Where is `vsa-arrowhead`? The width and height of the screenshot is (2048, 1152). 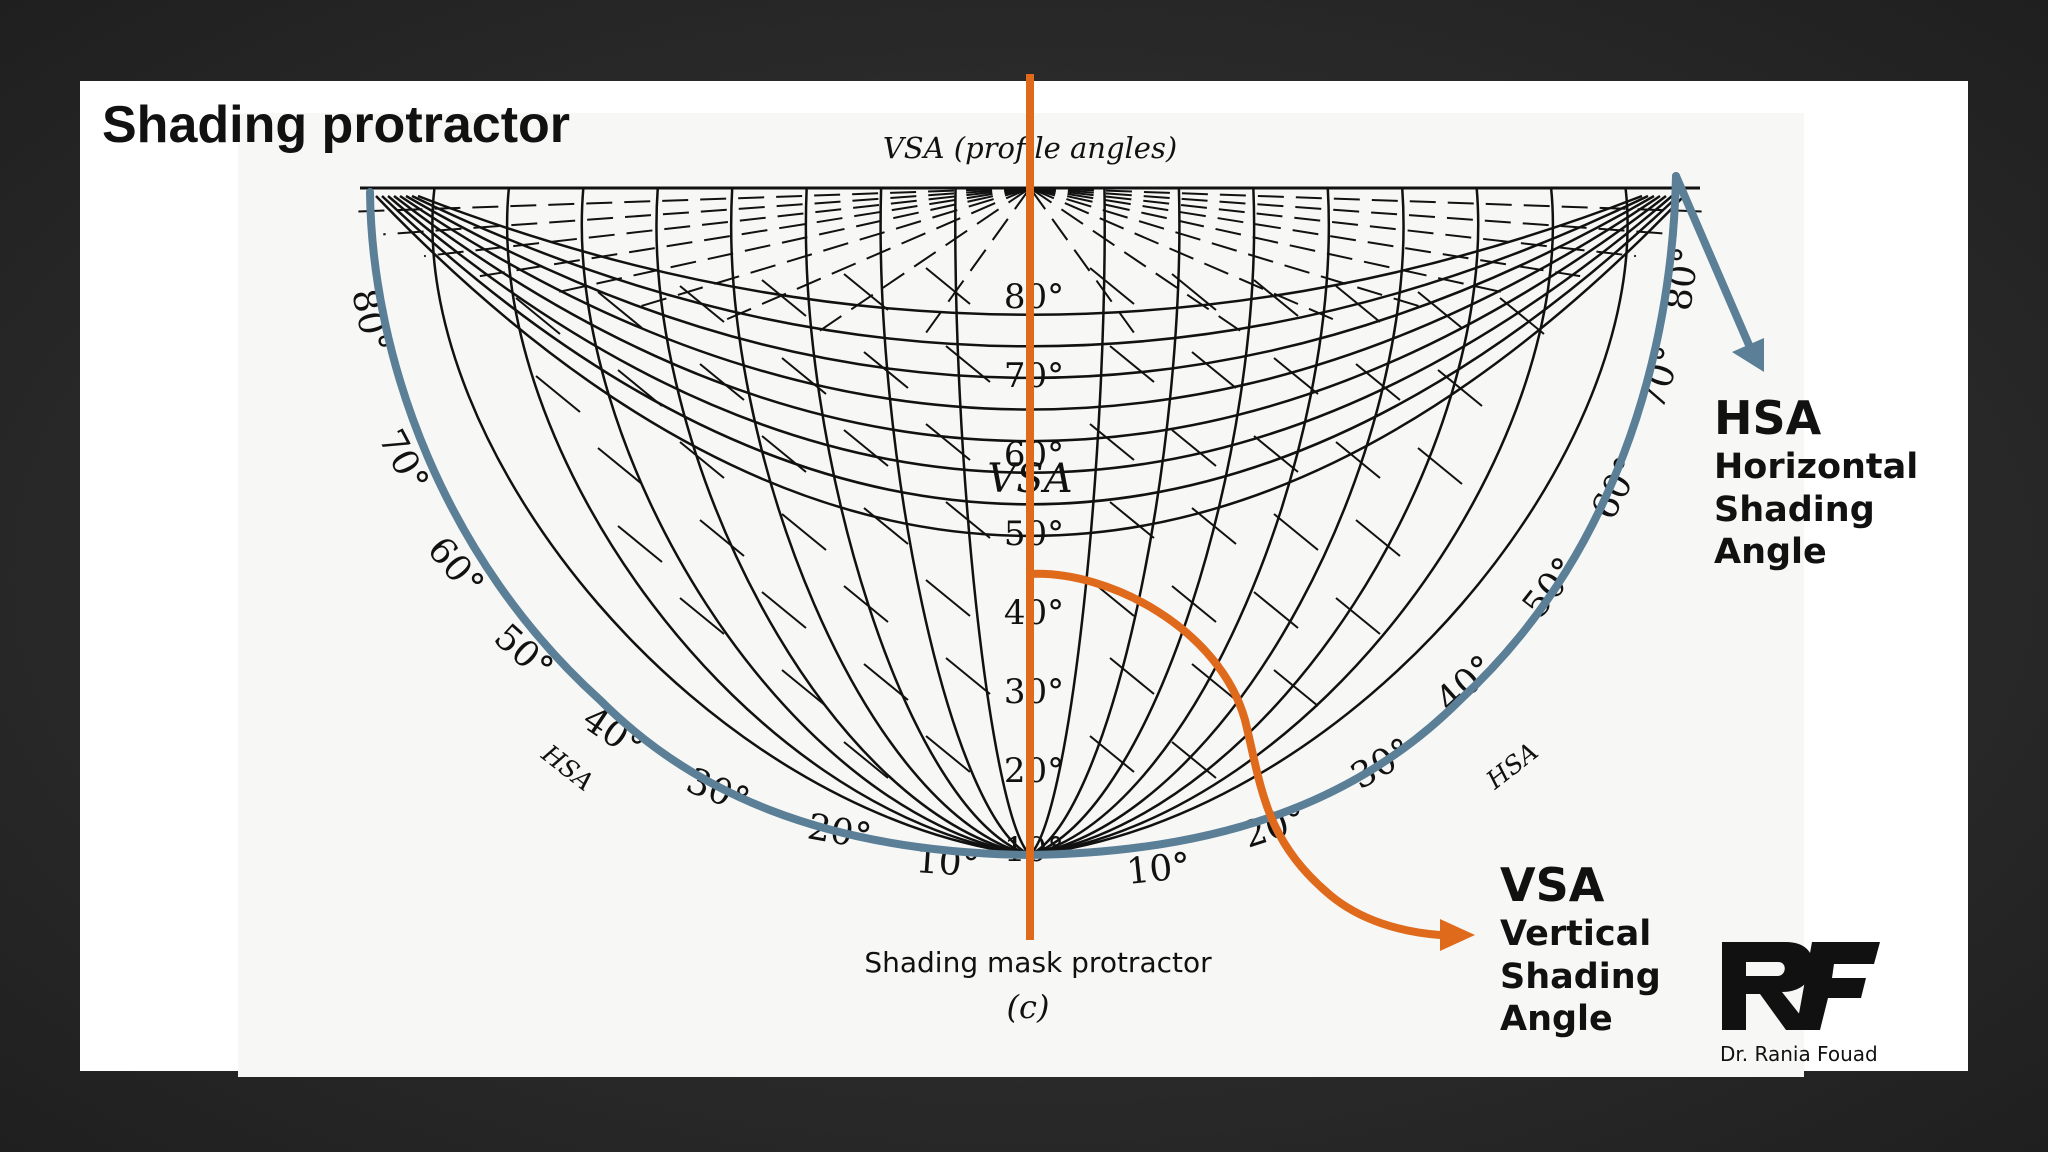 vsa-arrowhead is located at coordinates (1457, 935).